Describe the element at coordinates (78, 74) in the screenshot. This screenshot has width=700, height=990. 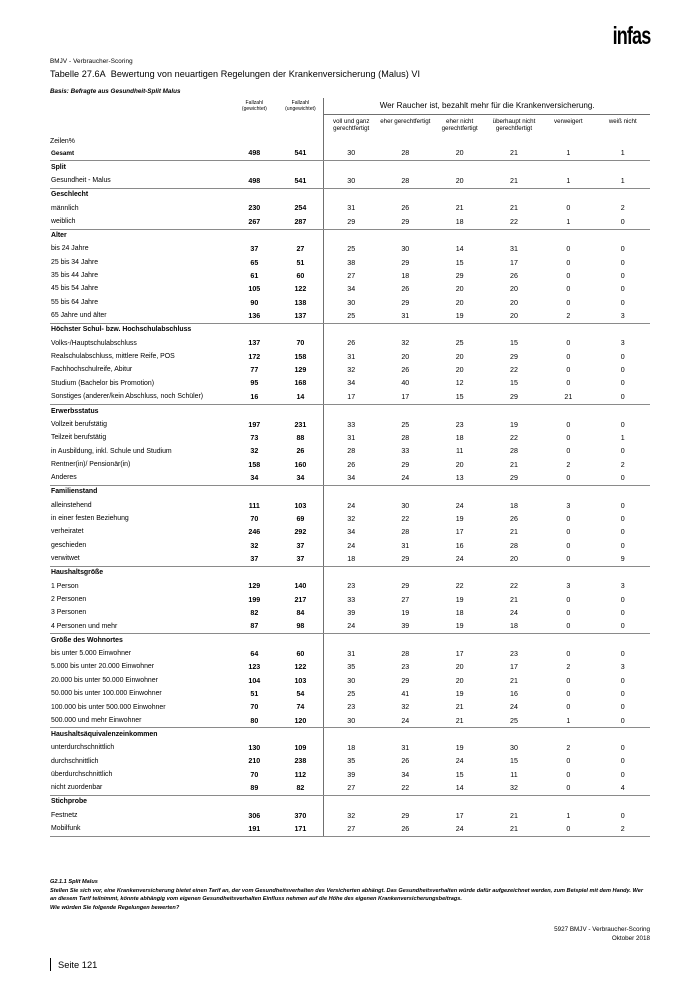
I see `table-number: Tabelle 27.6A` at that location.